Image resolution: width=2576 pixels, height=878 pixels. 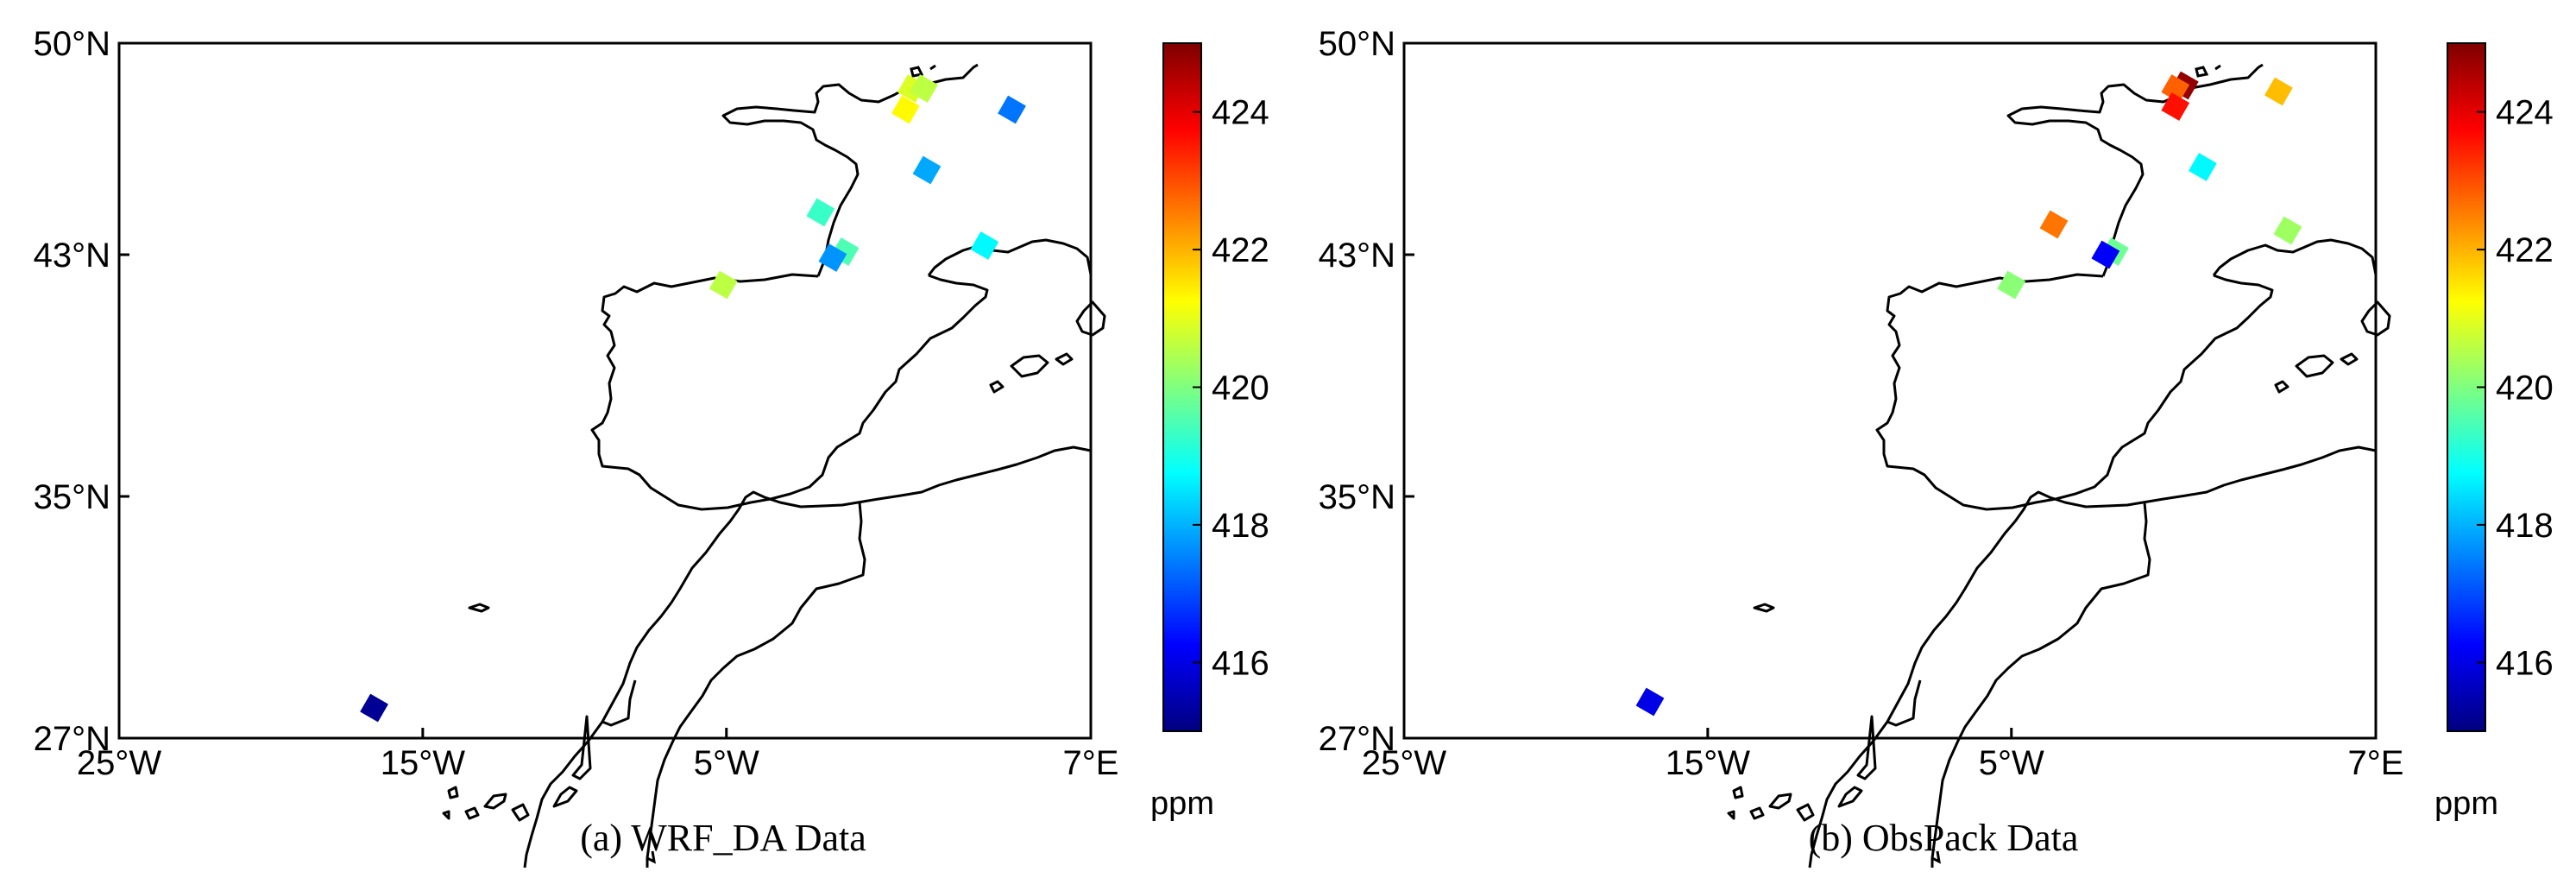 I want to click on colorbar-b: 416 418 420 422 424 ppm, so click(x=2494, y=432).